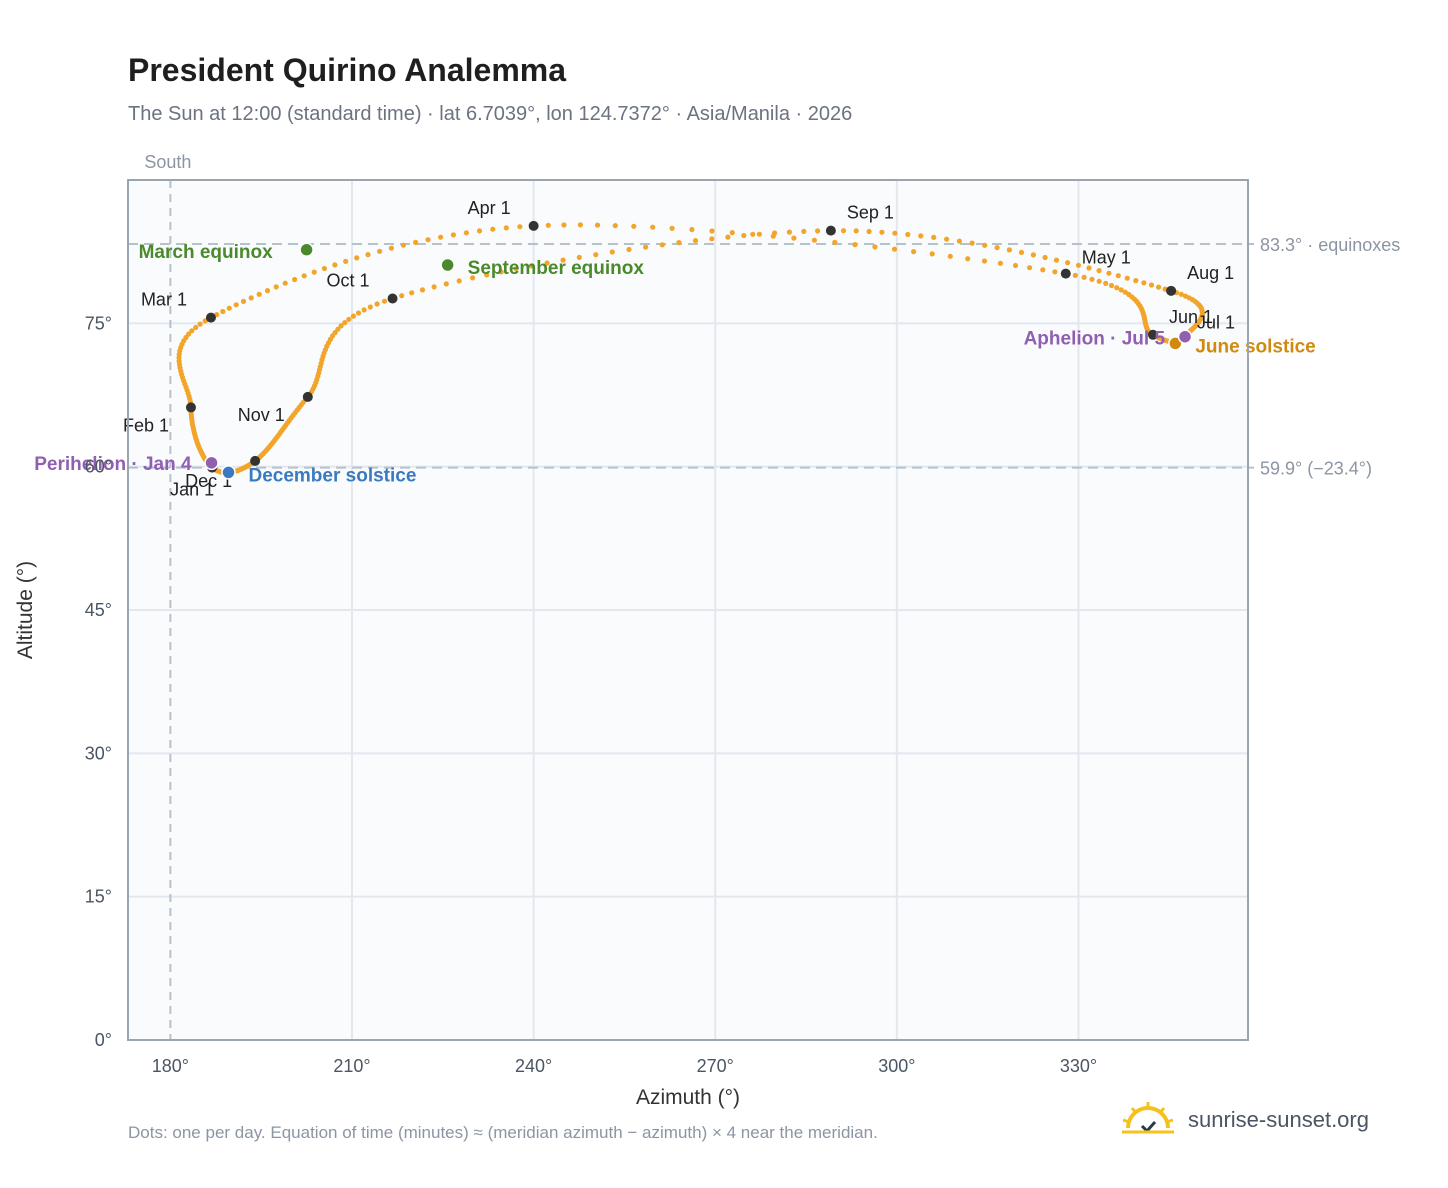 Image resolution: width=1448 pixels, height=1188 pixels. What do you see at coordinates (556, 268) in the screenshot?
I see `event-label: September equinox` at bounding box center [556, 268].